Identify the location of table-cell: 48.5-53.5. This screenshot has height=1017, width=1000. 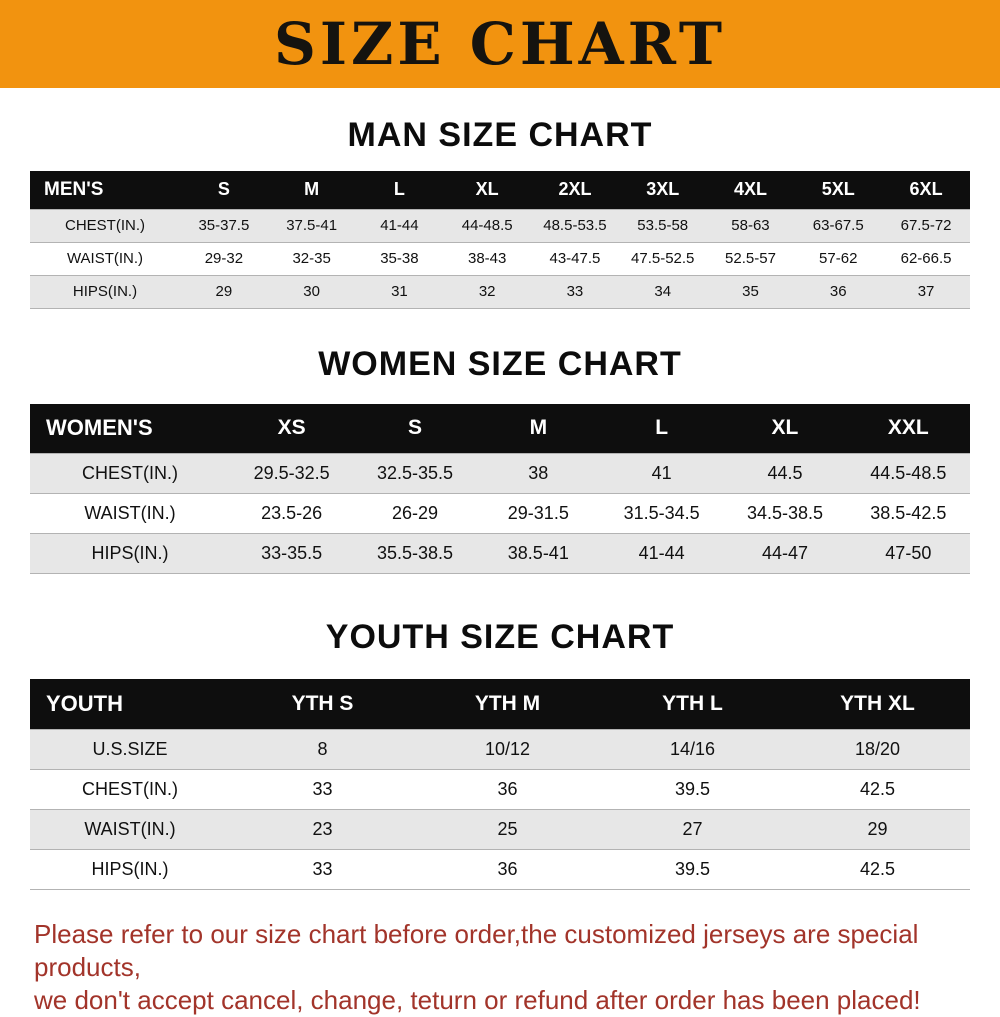
(575, 225).